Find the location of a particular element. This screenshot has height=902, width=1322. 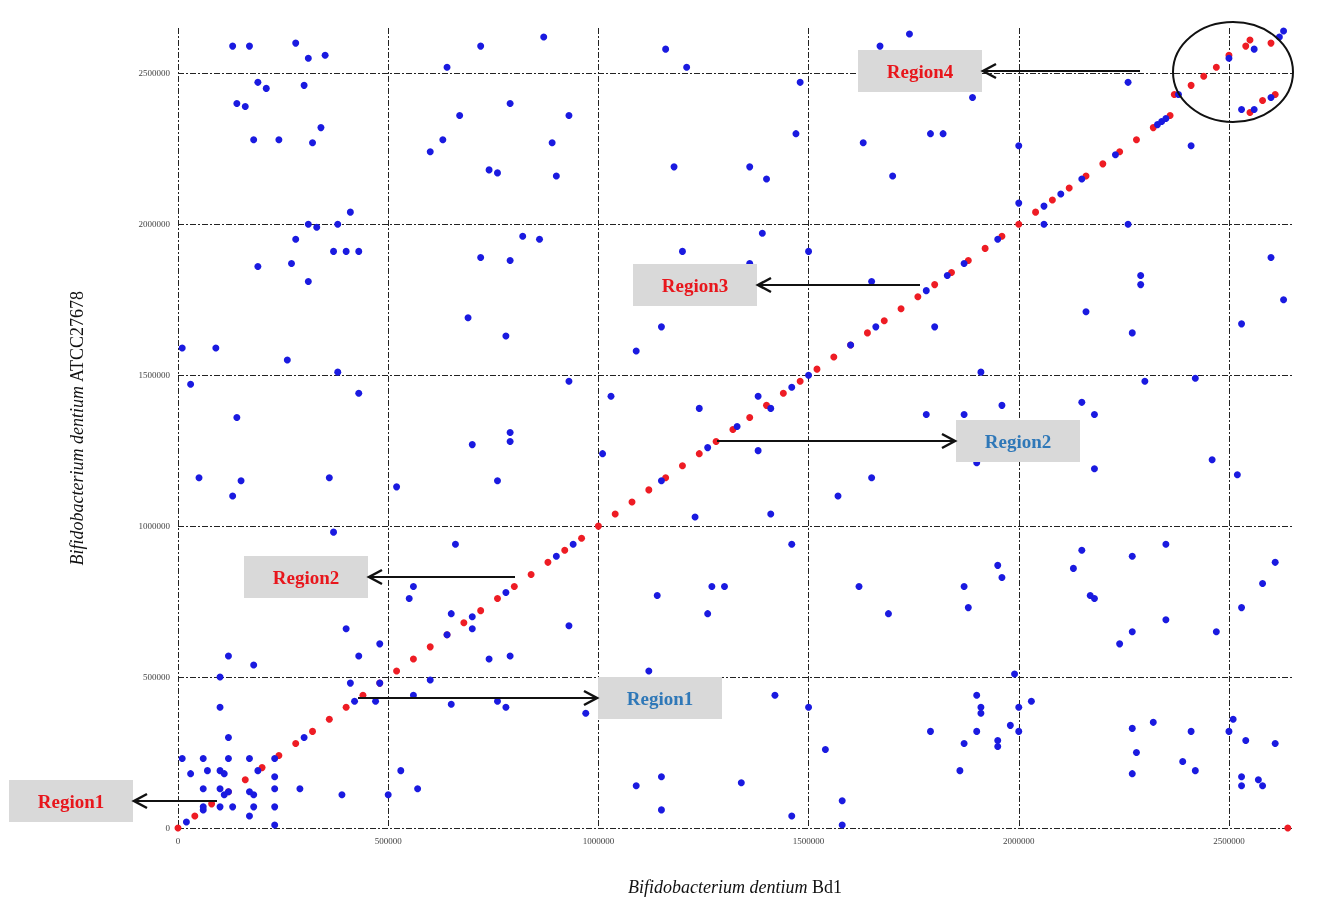

y-tick-label: 500000 is located at coordinates (157, 677).